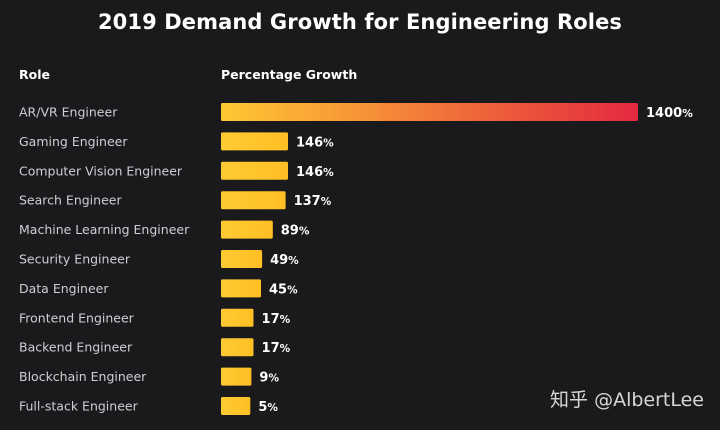 The height and width of the screenshot is (430, 720). I want to click on role-column-header: Role, so click(34, 74).